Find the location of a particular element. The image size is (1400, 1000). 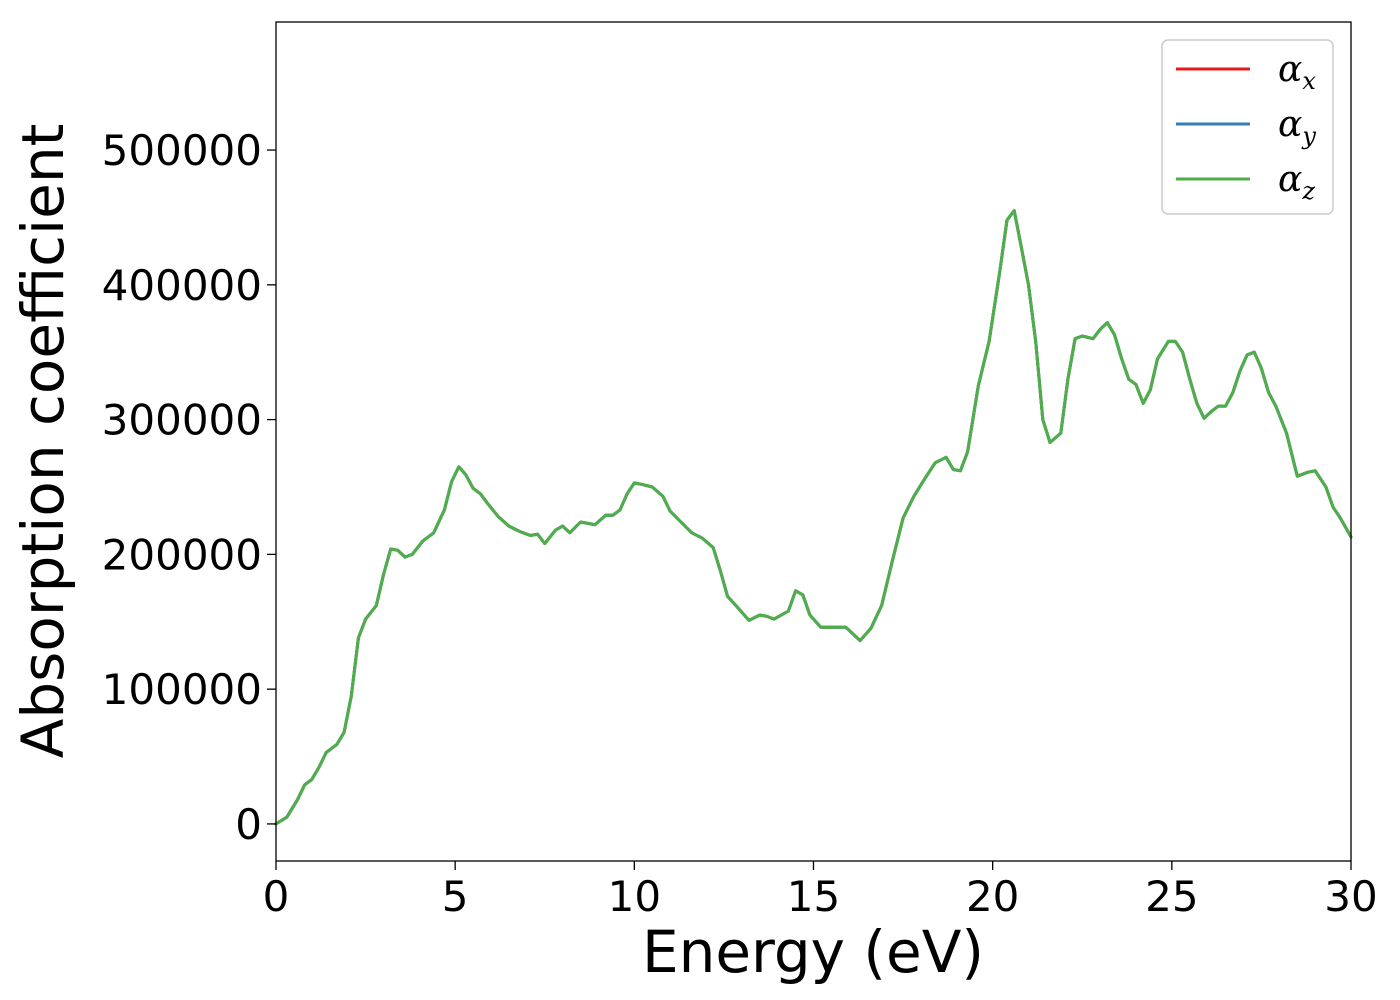

x-tick-label: 20 is located at coordinates (992, 896).